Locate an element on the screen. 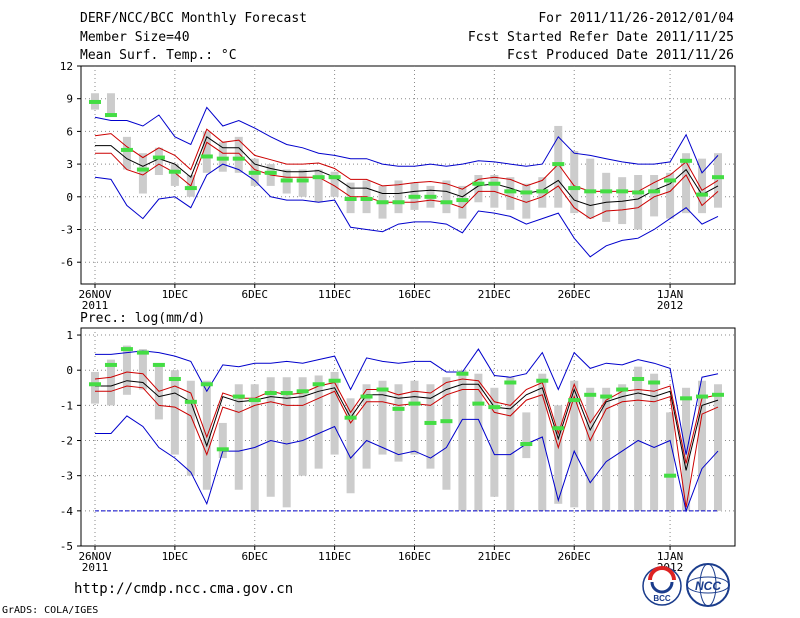  ncc-logo-text: NCC is located at coordinates (708, 586).